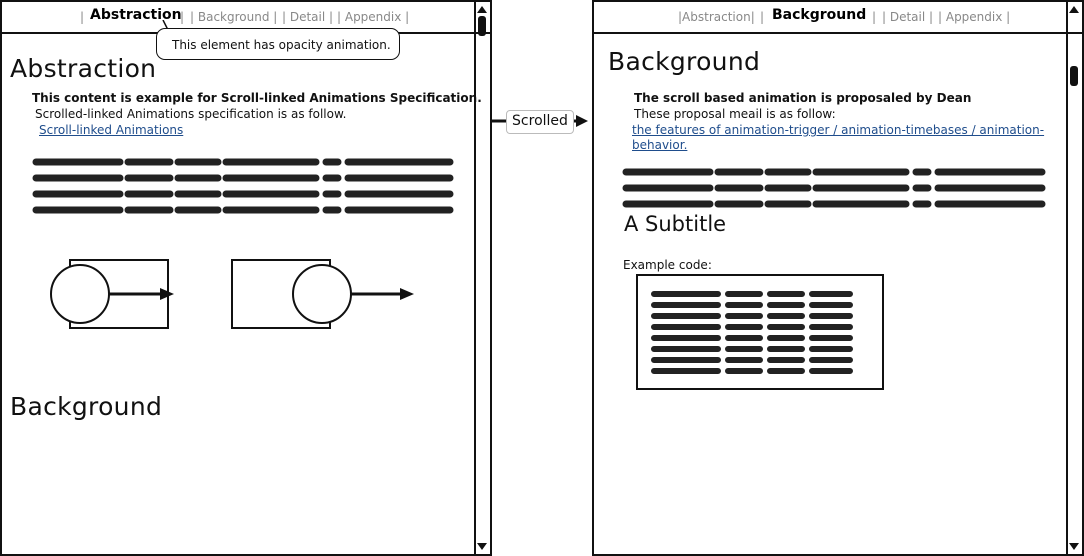 This screenshot has height=556, width=1084. I want to click on left-scribble-text-block, so click(243, 186).